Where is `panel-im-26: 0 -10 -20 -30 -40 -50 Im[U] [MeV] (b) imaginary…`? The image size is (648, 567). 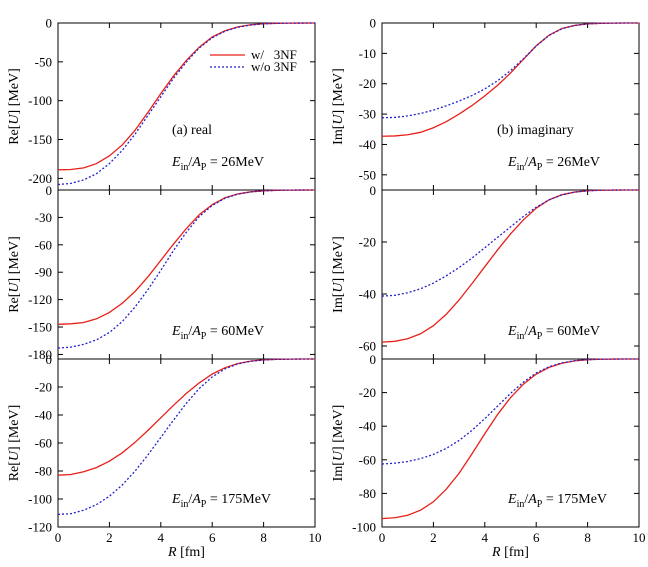
panel-im-26: 0 -10 -20 -30 -40 -50 Im[U] [MeV] (b) imaginary… is located at coordinates (485, 103).